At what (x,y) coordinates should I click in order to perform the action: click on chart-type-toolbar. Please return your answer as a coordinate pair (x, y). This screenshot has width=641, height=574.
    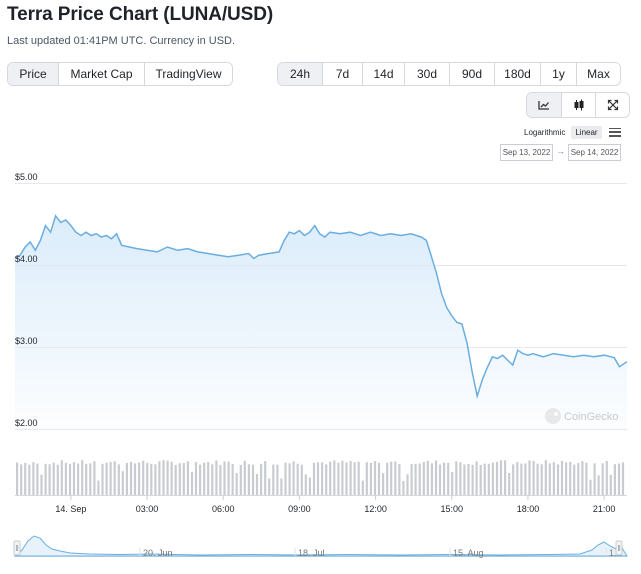
    Looking at the image, I should click on (578, 105).